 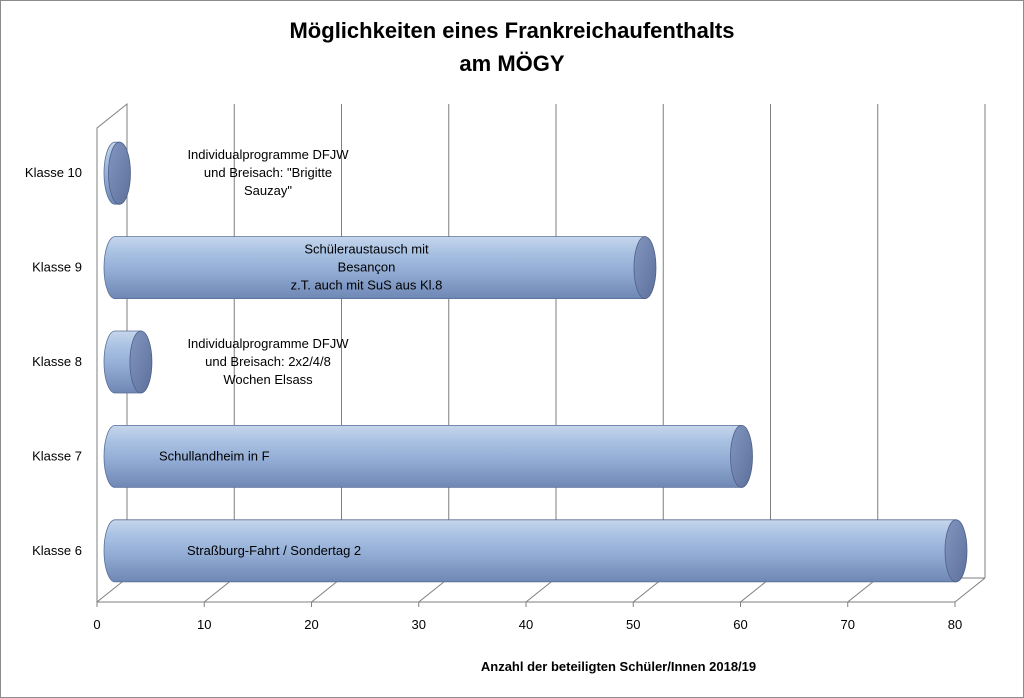 What do you see at coordinates (311, 624) in the screenshot?
I see `x-tick-label: 20` at bounding box center [311, 624].